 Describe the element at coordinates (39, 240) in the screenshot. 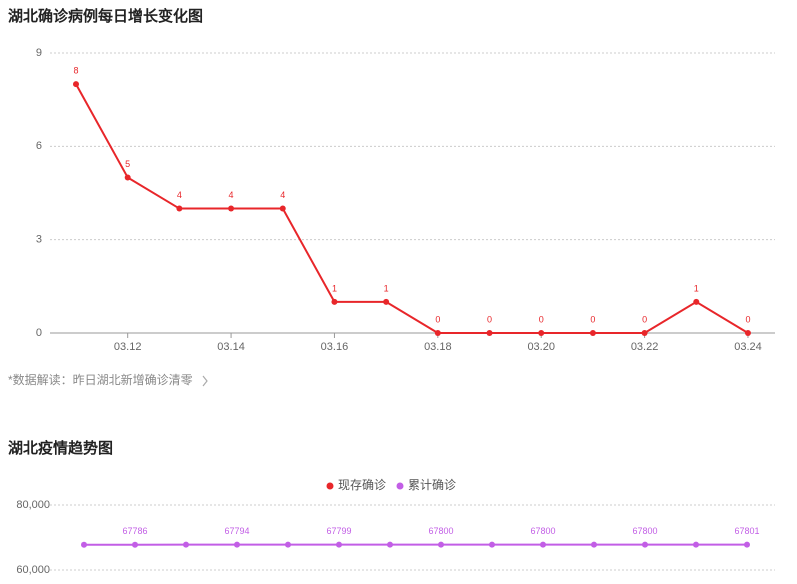

I see `y-tick-label: 3` at that location.